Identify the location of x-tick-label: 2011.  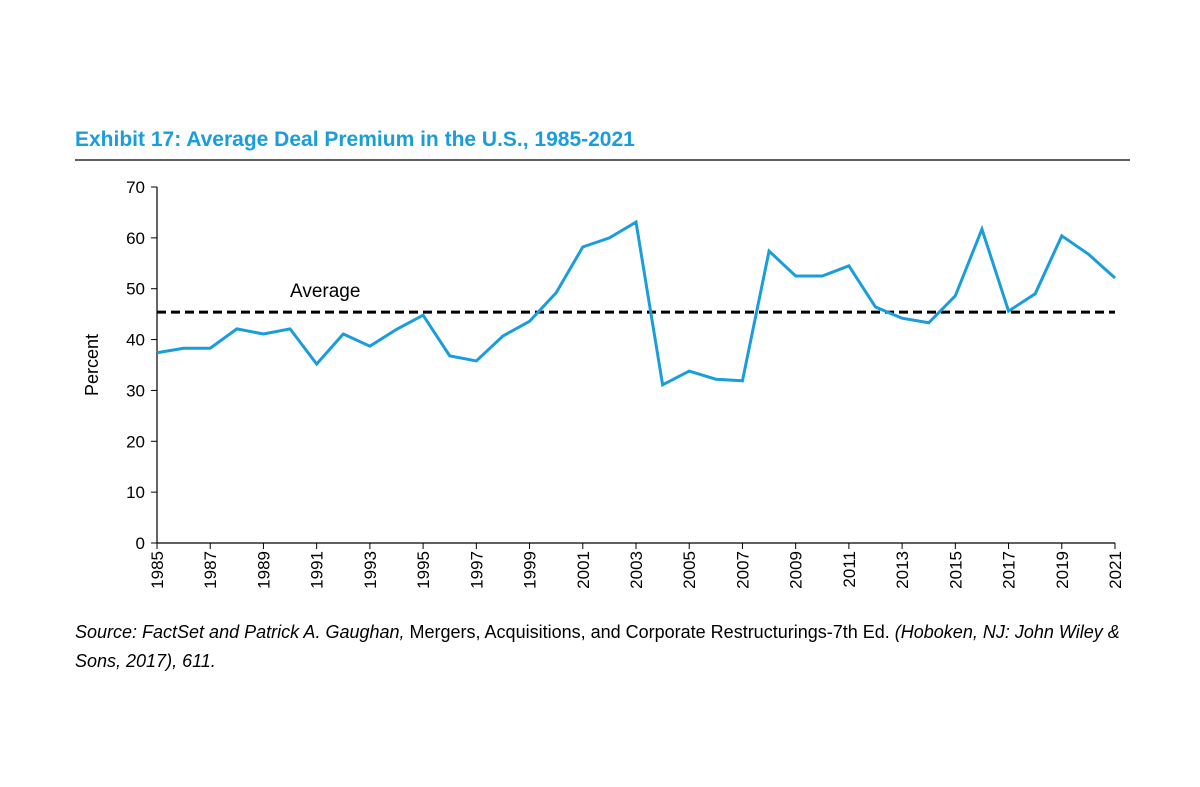
(849, 569).